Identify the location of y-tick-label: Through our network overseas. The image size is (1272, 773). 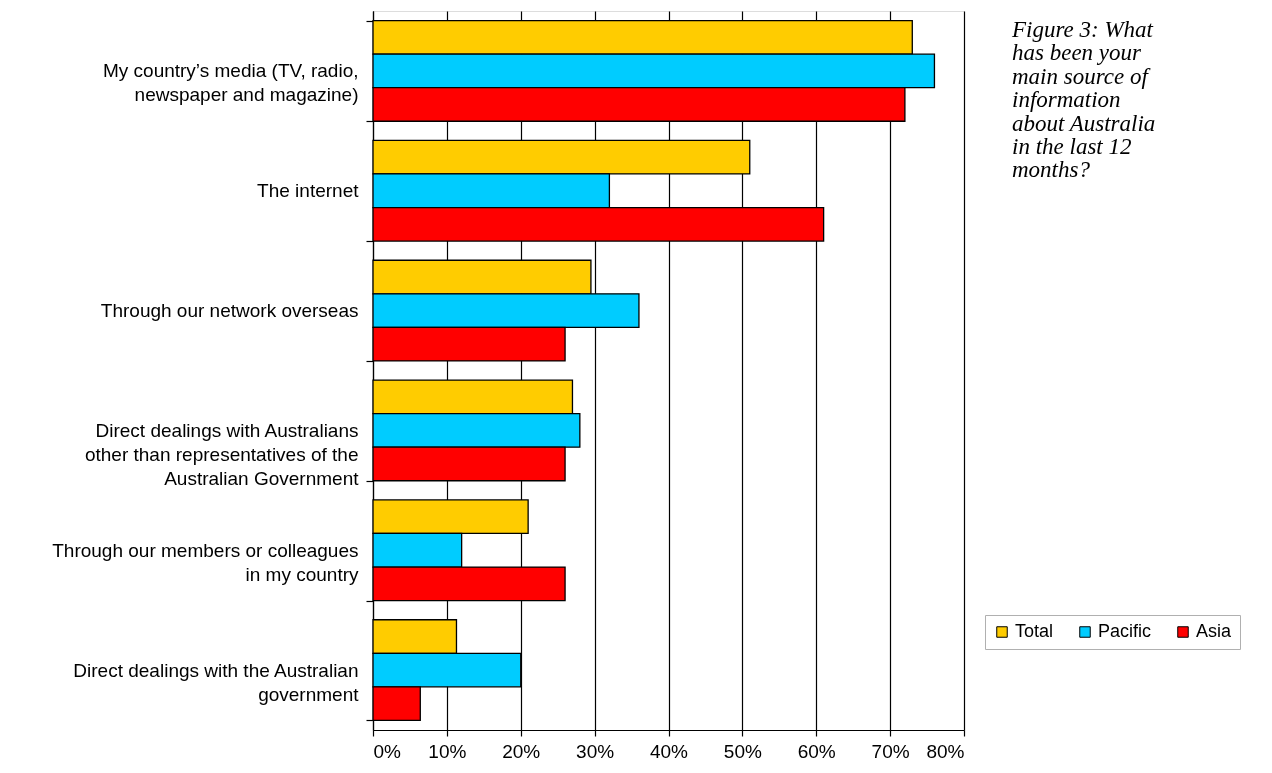
(229, 311).